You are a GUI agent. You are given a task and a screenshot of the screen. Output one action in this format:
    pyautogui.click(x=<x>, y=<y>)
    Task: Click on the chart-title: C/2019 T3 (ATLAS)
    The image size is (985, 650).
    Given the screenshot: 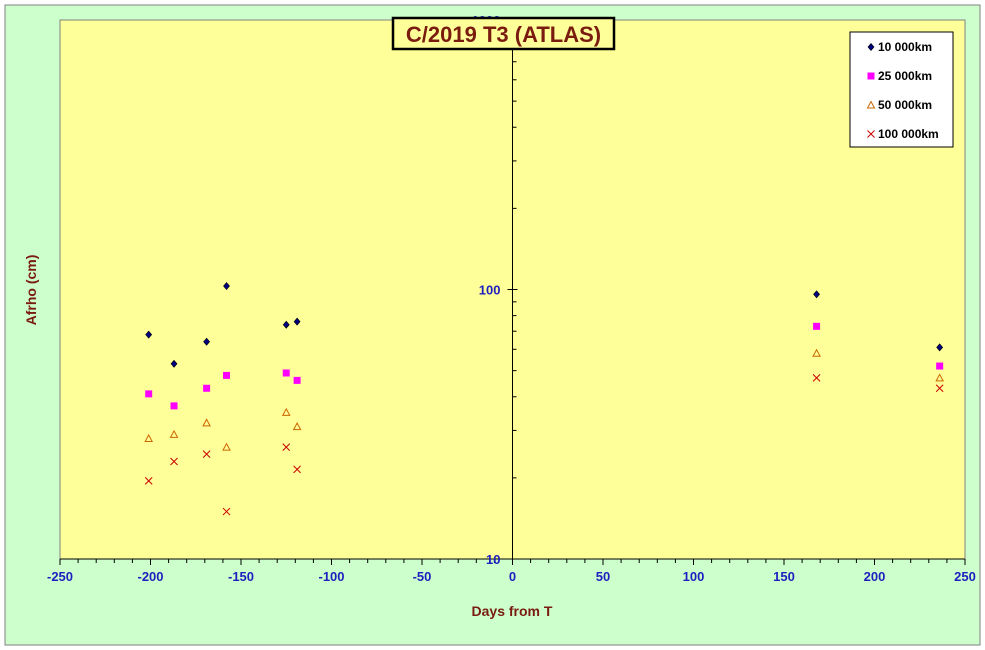 What is the action you would take?
    pyautogui.click(x=503, y=34)
    